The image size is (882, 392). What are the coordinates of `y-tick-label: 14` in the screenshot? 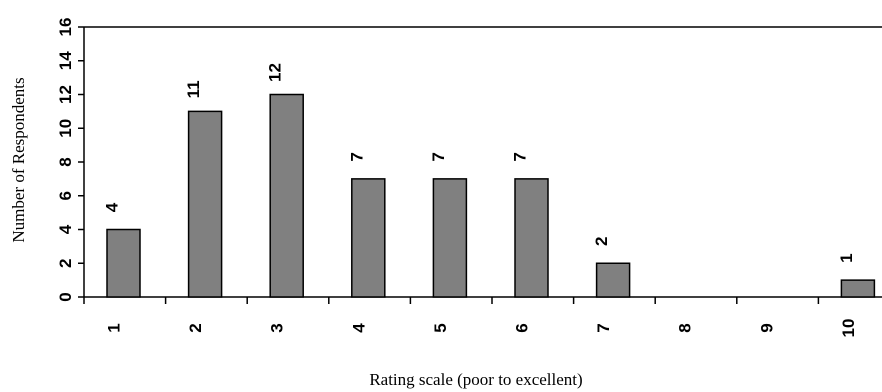 It's located at (65, 60).